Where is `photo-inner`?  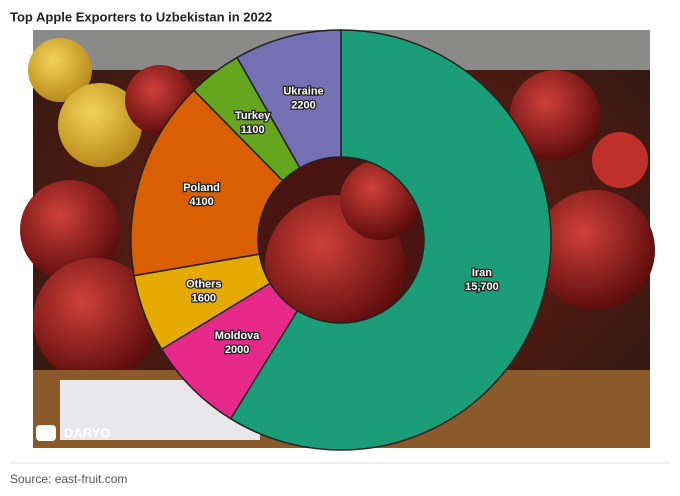
photo-inner is located at coordinates (341, 246).